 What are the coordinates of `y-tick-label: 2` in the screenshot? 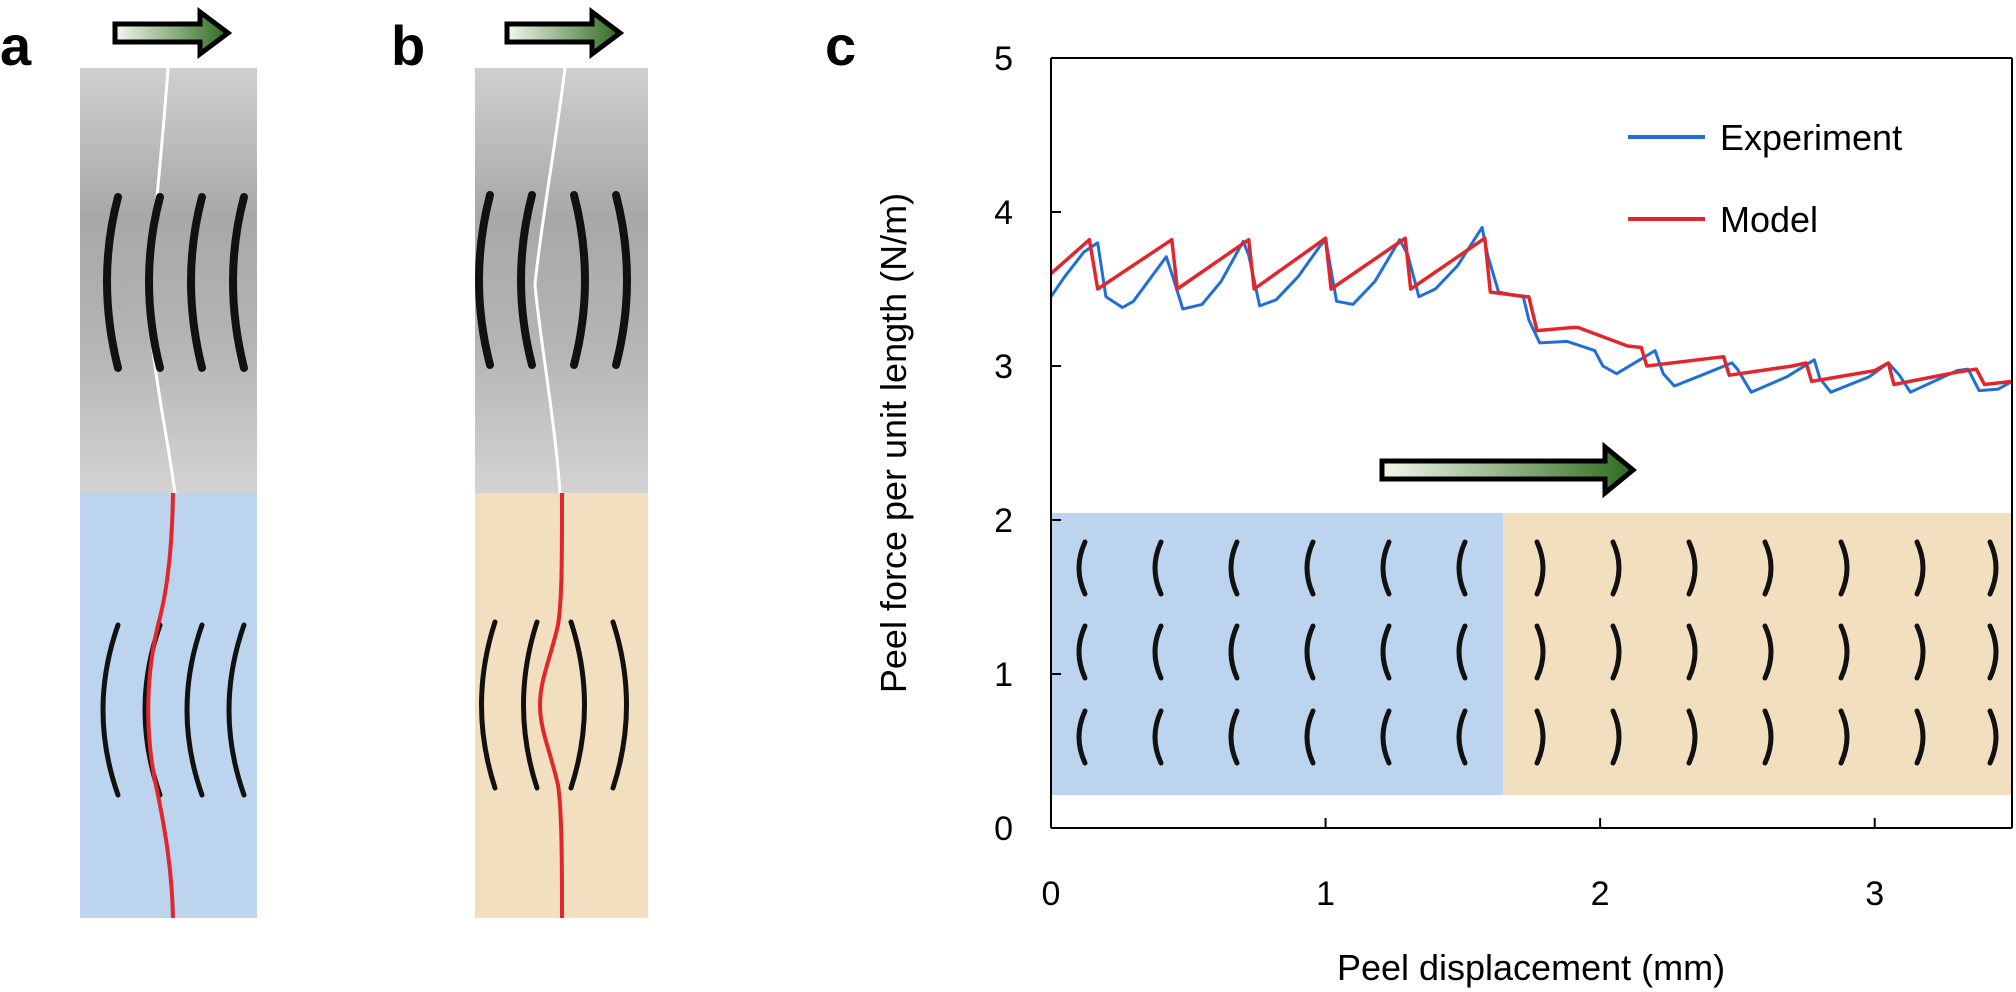 It's located at (1003, 521).